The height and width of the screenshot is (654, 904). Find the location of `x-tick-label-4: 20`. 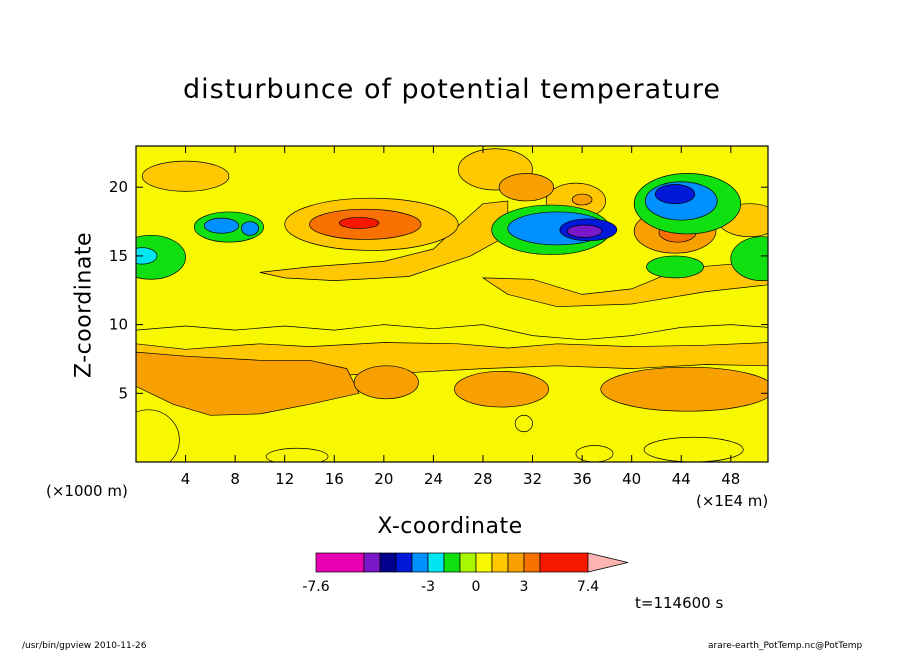

x-tick-label-4: 20 is located at coordinates (383, 479).